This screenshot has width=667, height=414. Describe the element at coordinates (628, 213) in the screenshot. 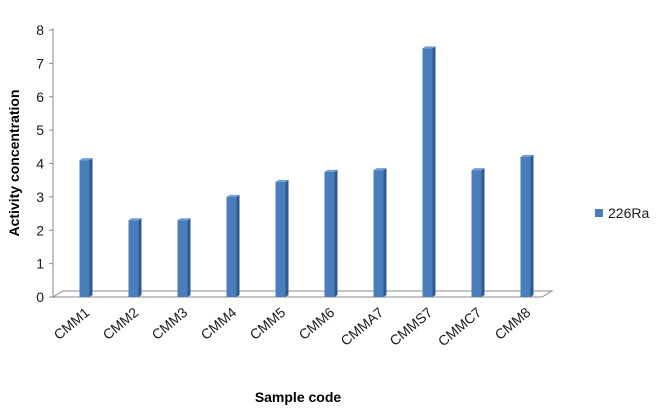

I see `legend-label-226ra: 226Ra` at that location.